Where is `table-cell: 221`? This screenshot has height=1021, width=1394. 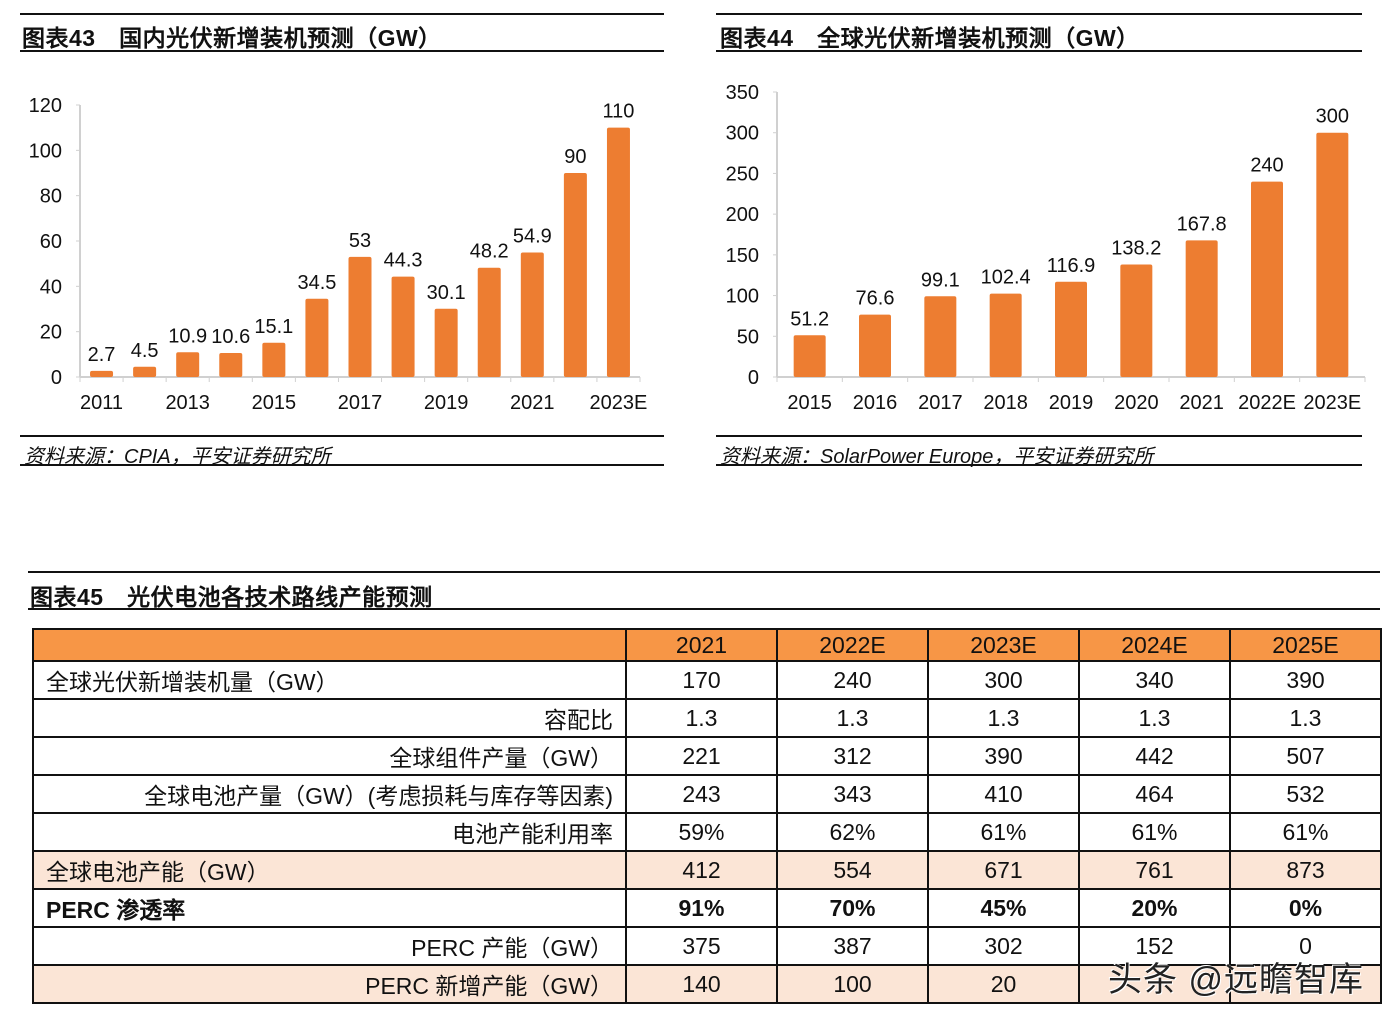
table-cell: 221 is located at coordinates (701, 756).